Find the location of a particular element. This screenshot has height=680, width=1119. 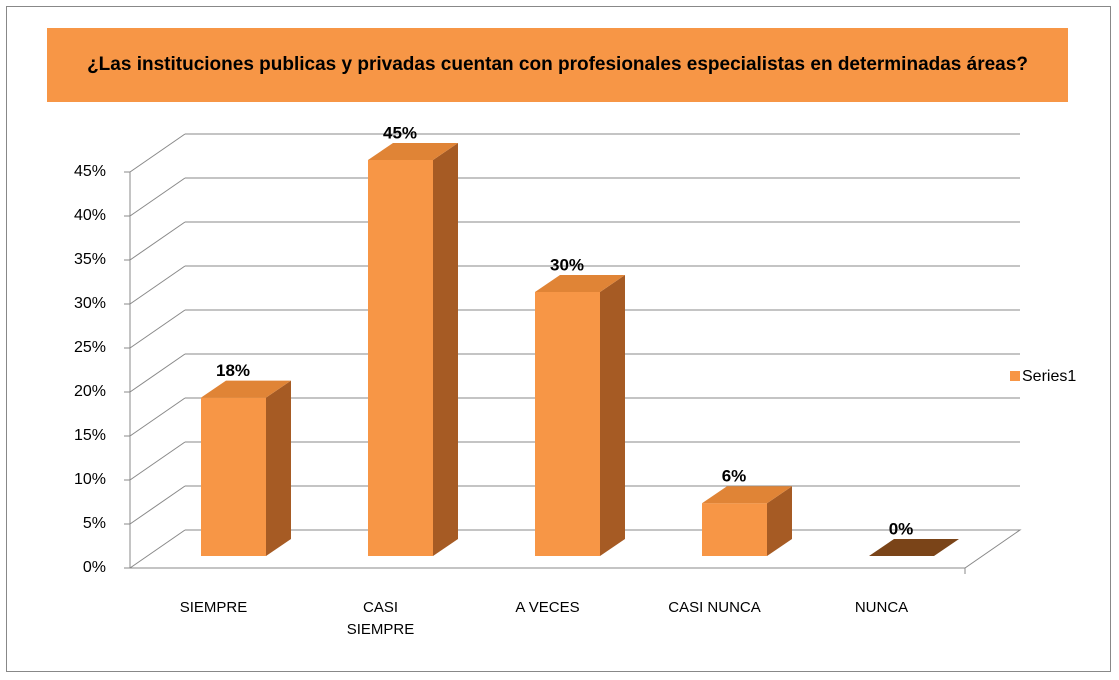

data-label: 6% is located at coordinates (734, 476).